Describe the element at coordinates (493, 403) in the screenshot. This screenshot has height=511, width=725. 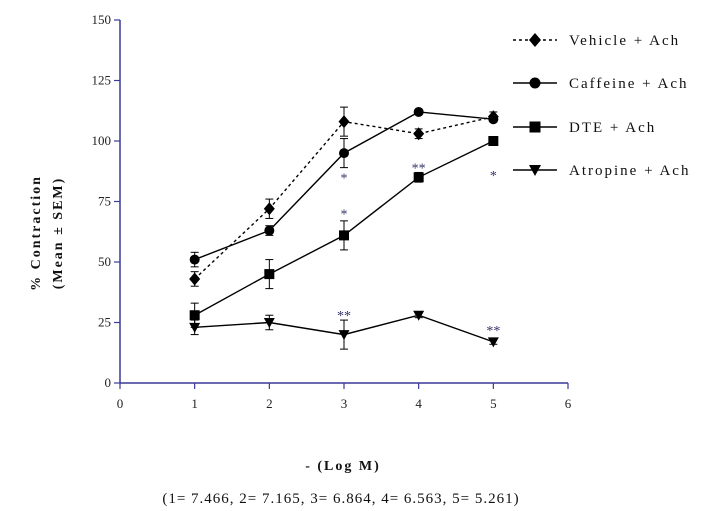
I see `x-tick-label: 5` at that location.